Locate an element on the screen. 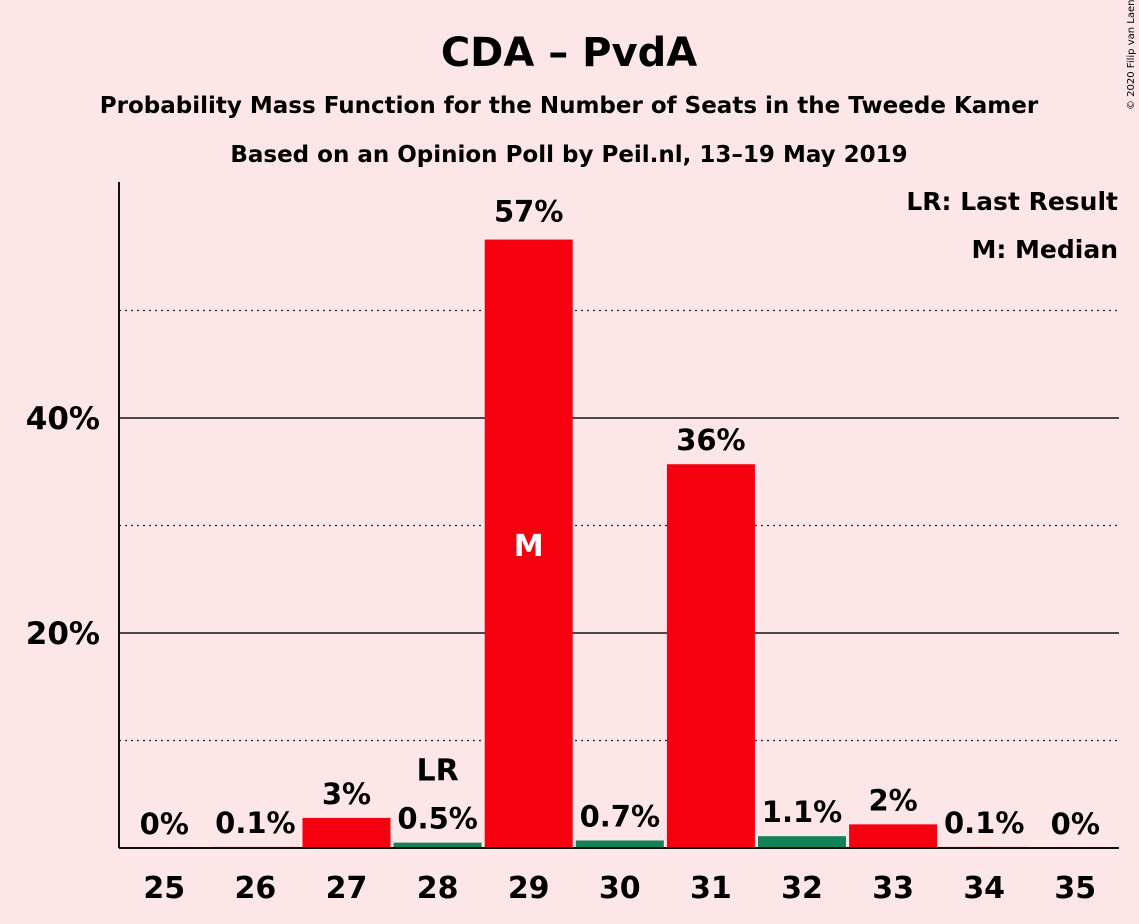  x-tick-label-25: 25 is located at coordinates (164, 888).